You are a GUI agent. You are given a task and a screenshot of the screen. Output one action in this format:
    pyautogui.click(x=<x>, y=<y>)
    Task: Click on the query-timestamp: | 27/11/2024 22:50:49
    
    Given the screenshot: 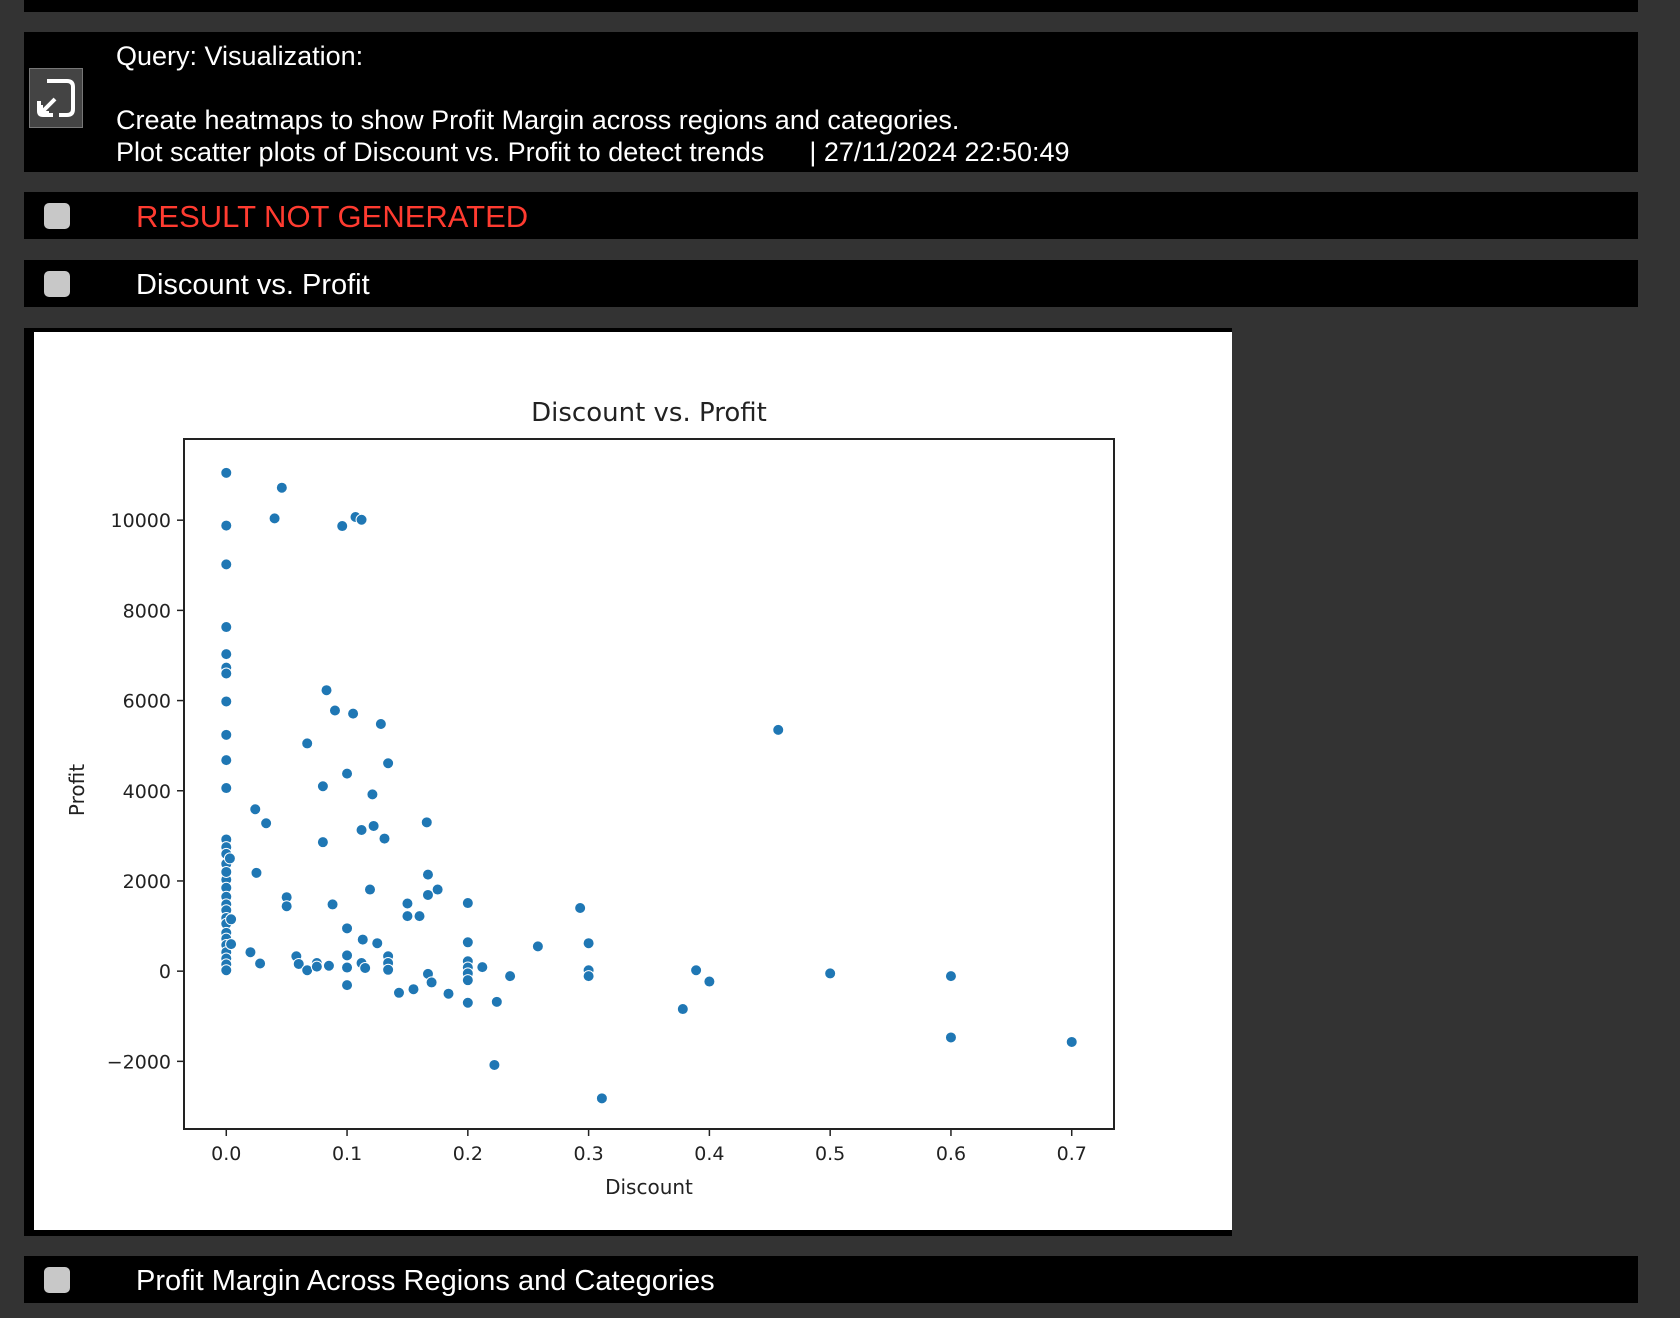 What is the action you would take?
    pyautogui.click(x=939, y=152)
    